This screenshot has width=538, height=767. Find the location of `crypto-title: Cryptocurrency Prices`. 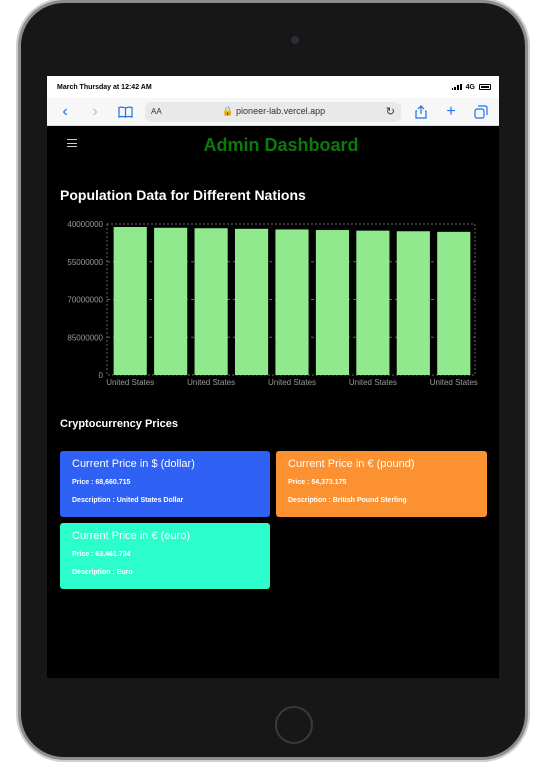

crypto-title: Cryptocurrency Prices is located at coordinates (119, 424).